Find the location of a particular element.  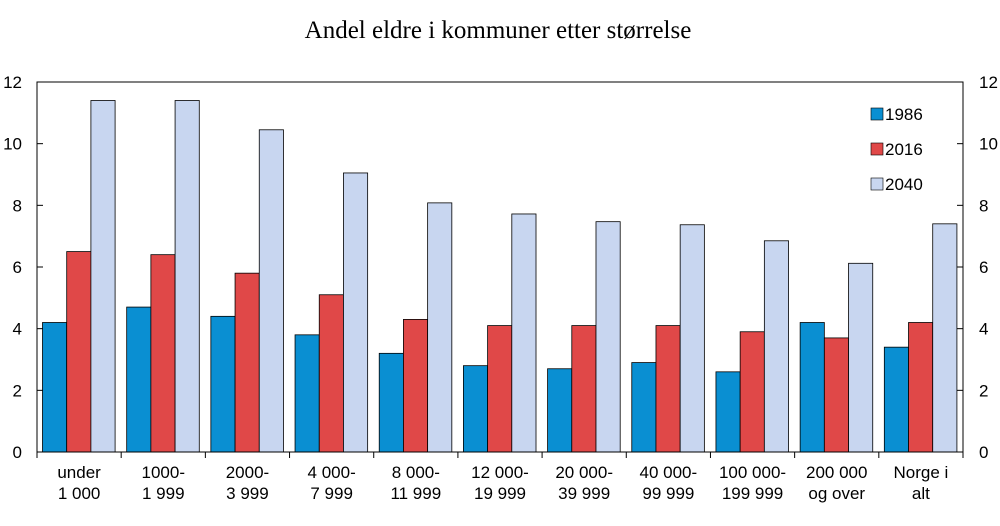

y-tick-label-left: 12 is located at coordinates (12, 82).